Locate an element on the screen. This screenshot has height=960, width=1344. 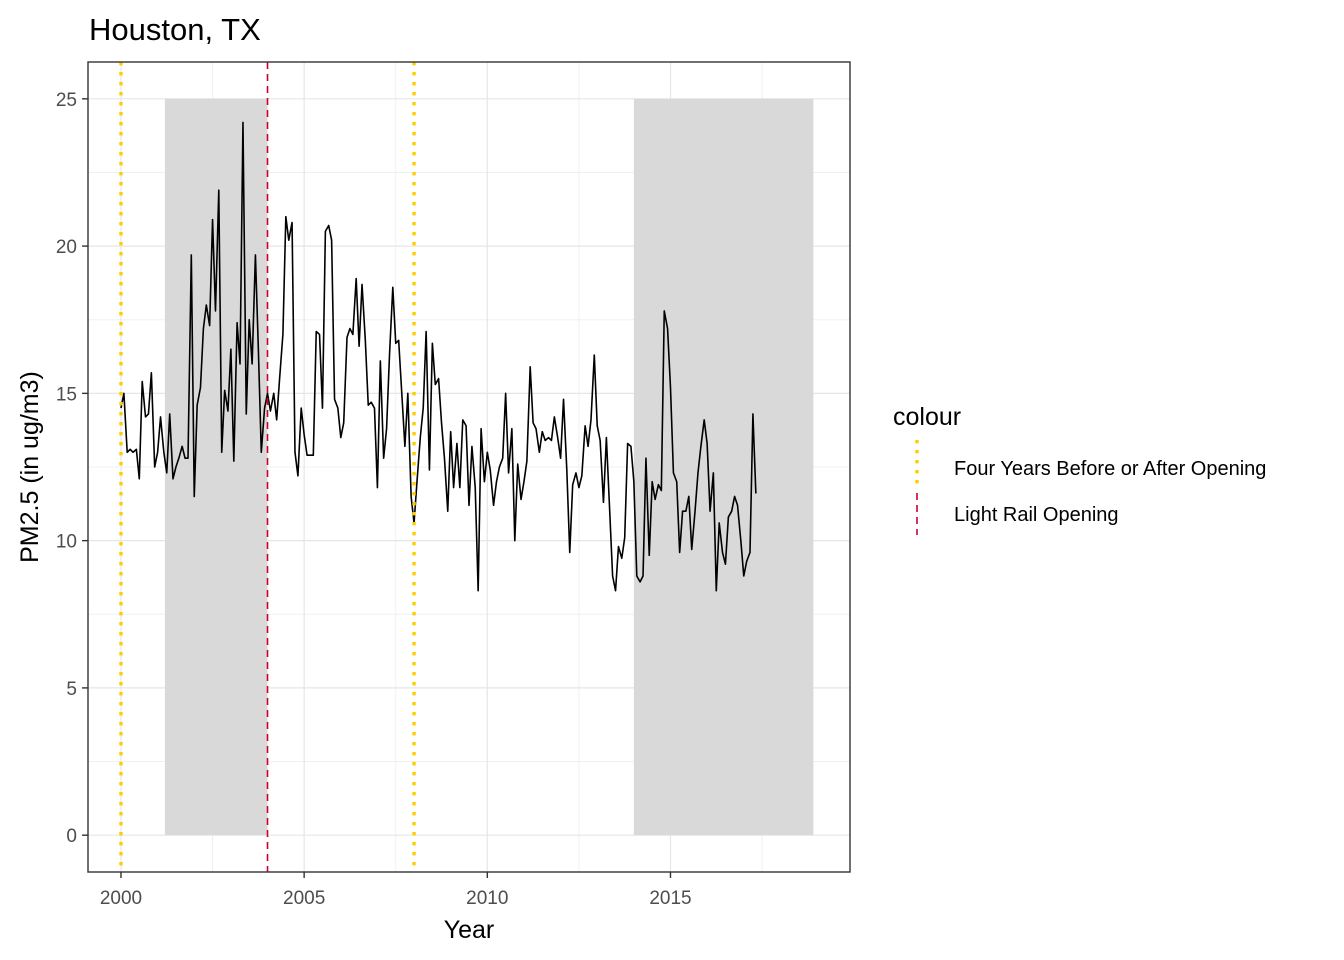
y-tick-label: 0 is located at coordinates (71, 836).